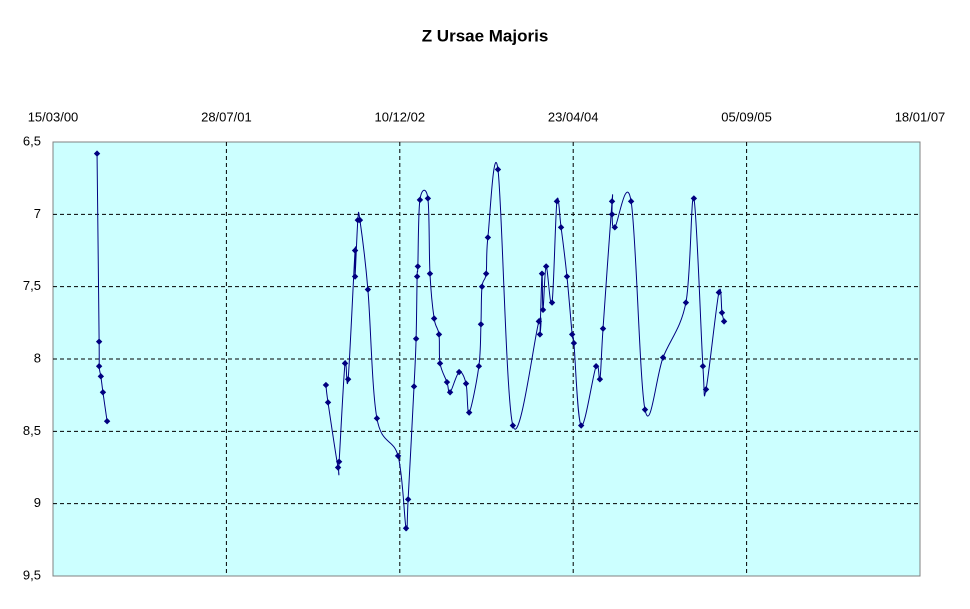 The height and width of the screenshot is (609, 970). What do you see at coordinates (32, 140) in the screenshot?
I see `y-tick-label: 6,5` at bounding box center [32, 140].